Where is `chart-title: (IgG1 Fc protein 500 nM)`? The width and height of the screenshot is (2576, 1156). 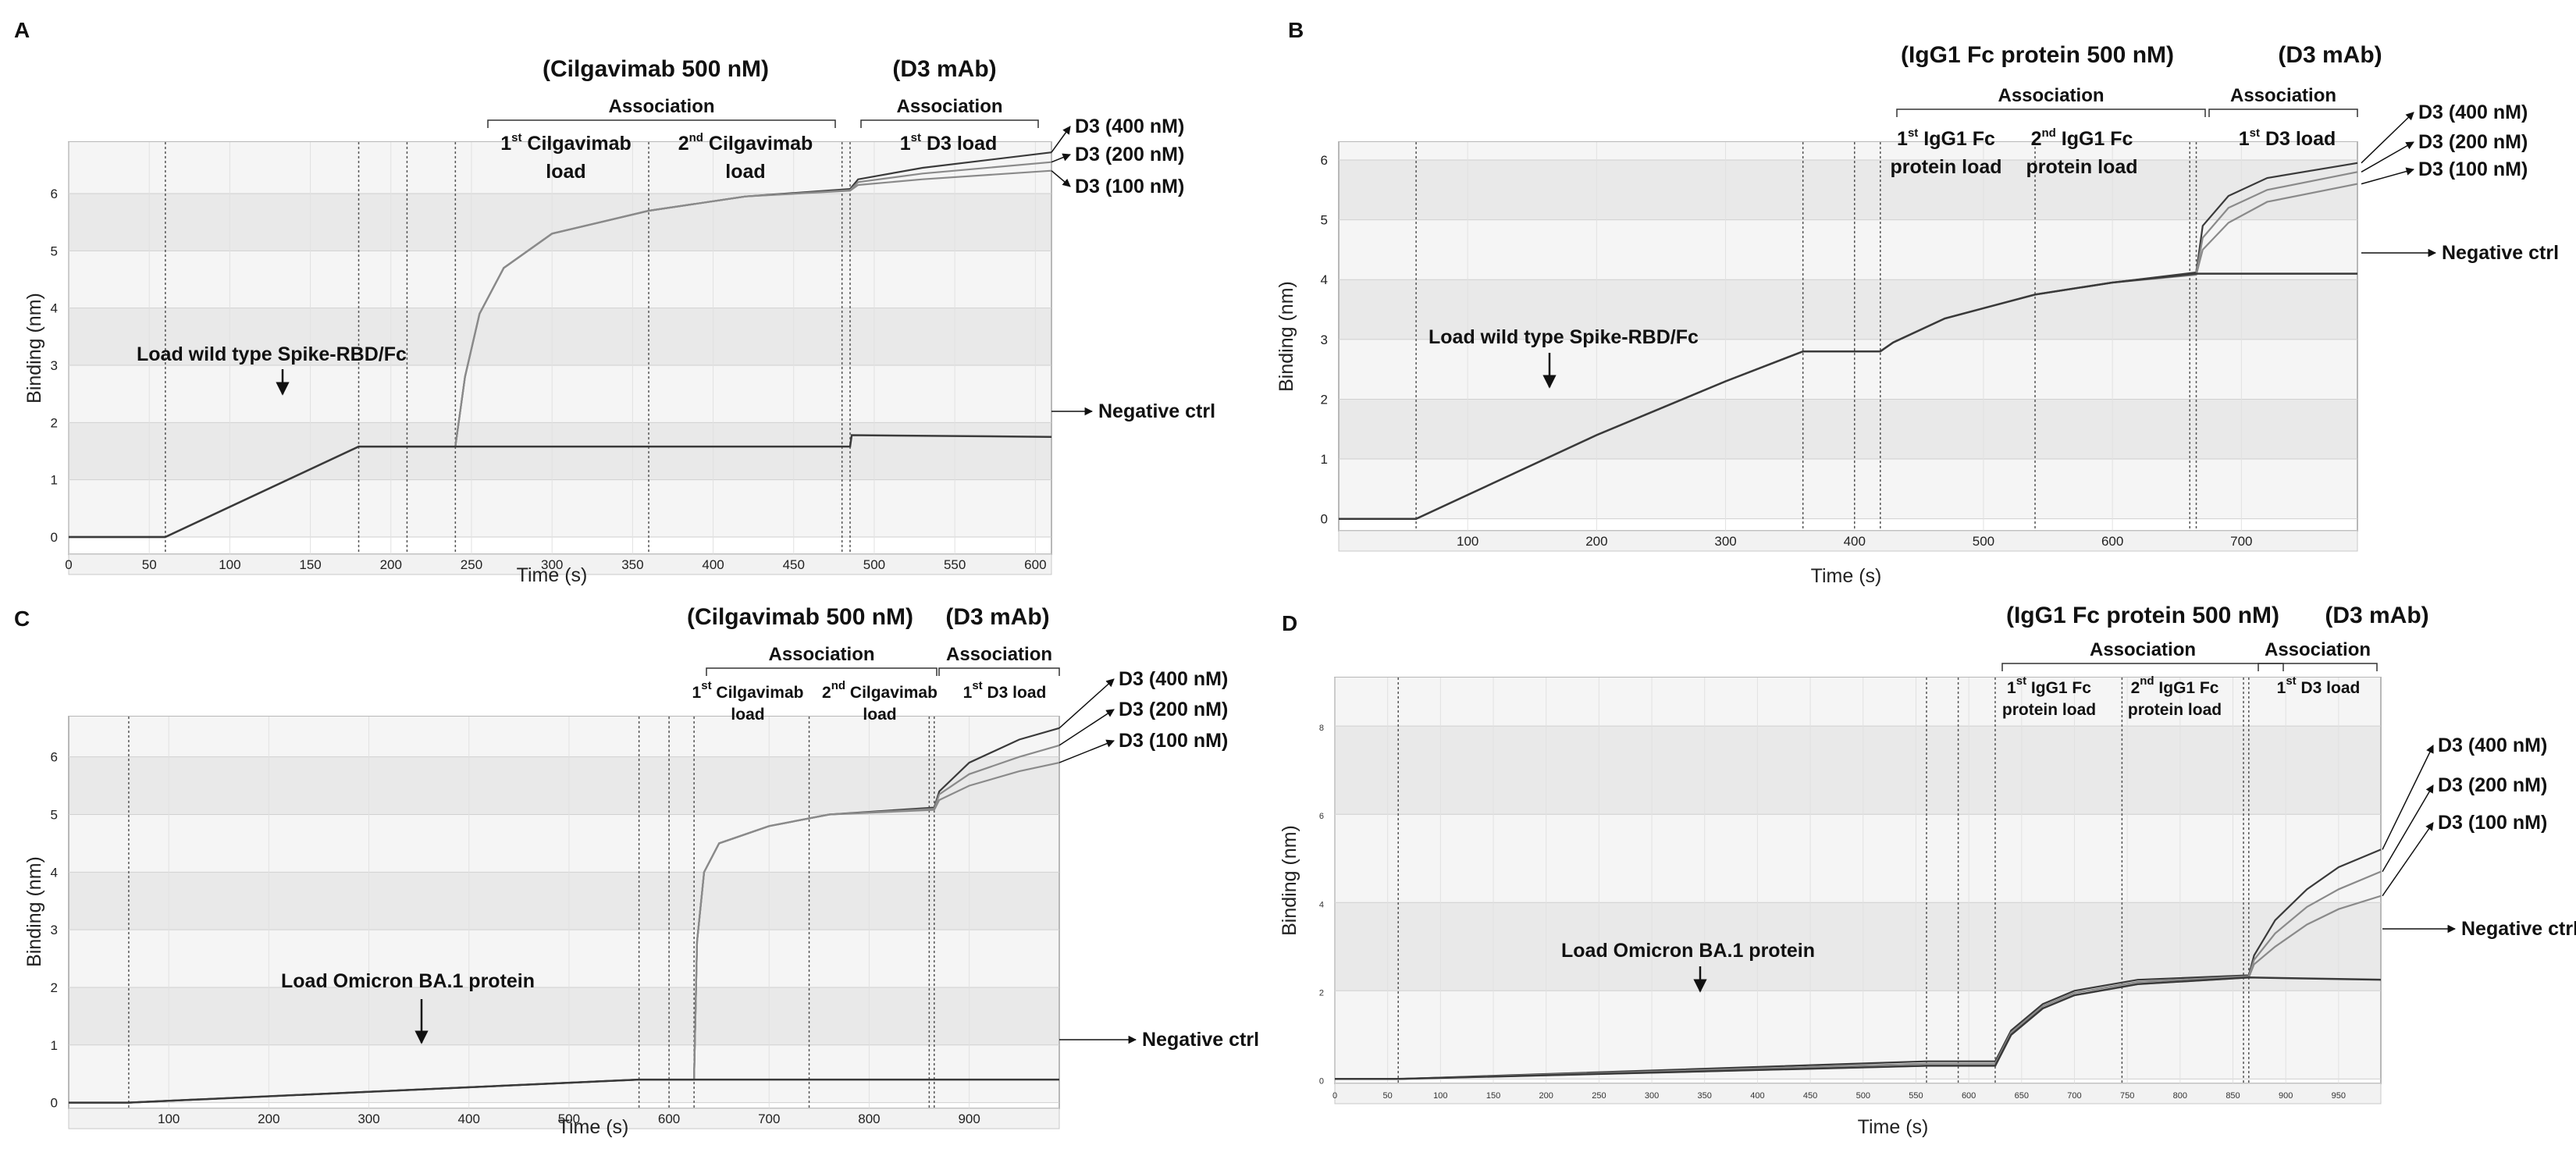 chart-title: (IgG1 Fc protein 500 nM) is located at coordinates (2038, 55).